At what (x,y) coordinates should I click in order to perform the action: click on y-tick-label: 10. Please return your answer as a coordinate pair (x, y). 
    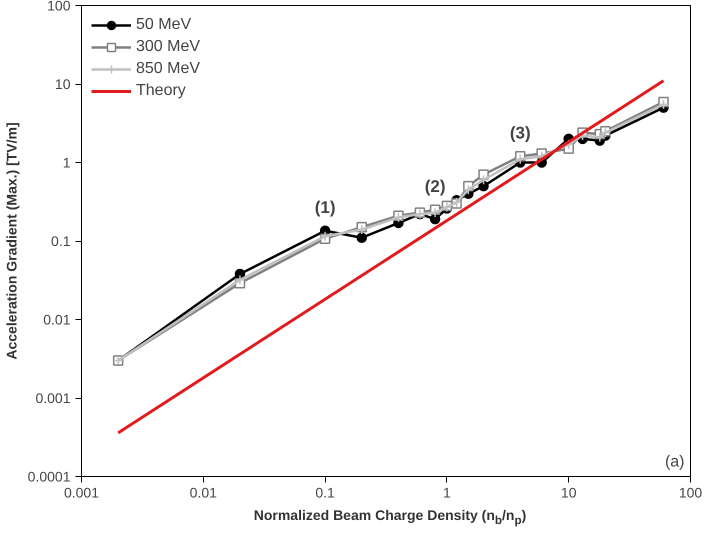
    Looking at the image, I should click on (62, 84).